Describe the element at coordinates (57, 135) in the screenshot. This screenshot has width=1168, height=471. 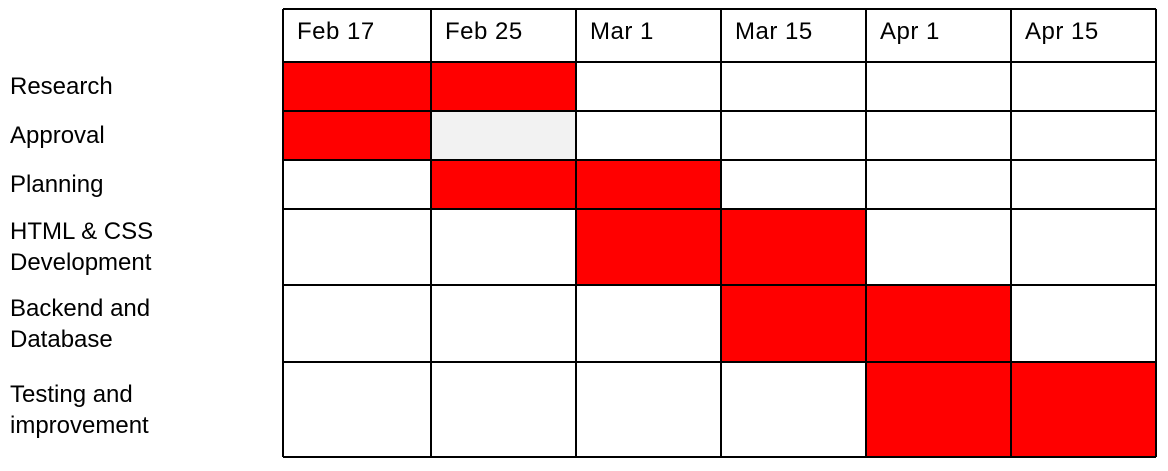
I see `task-label: Approval` at that location.